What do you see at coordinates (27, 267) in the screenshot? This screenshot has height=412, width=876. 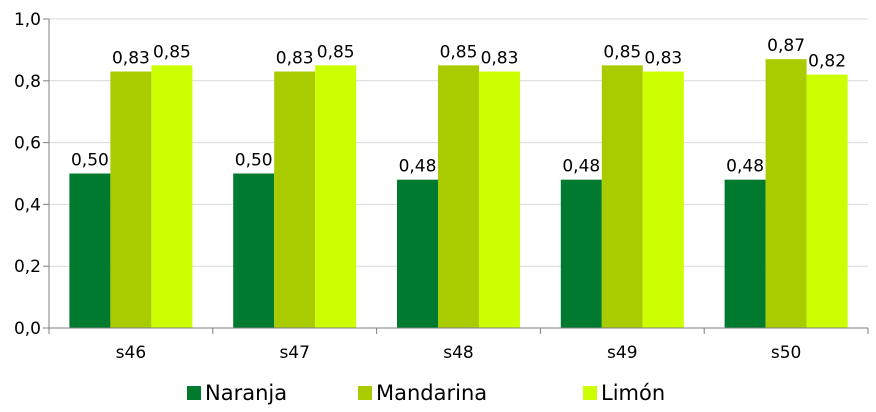 I see `y-tick-label: 0,2` at bounding box center [27, 267].